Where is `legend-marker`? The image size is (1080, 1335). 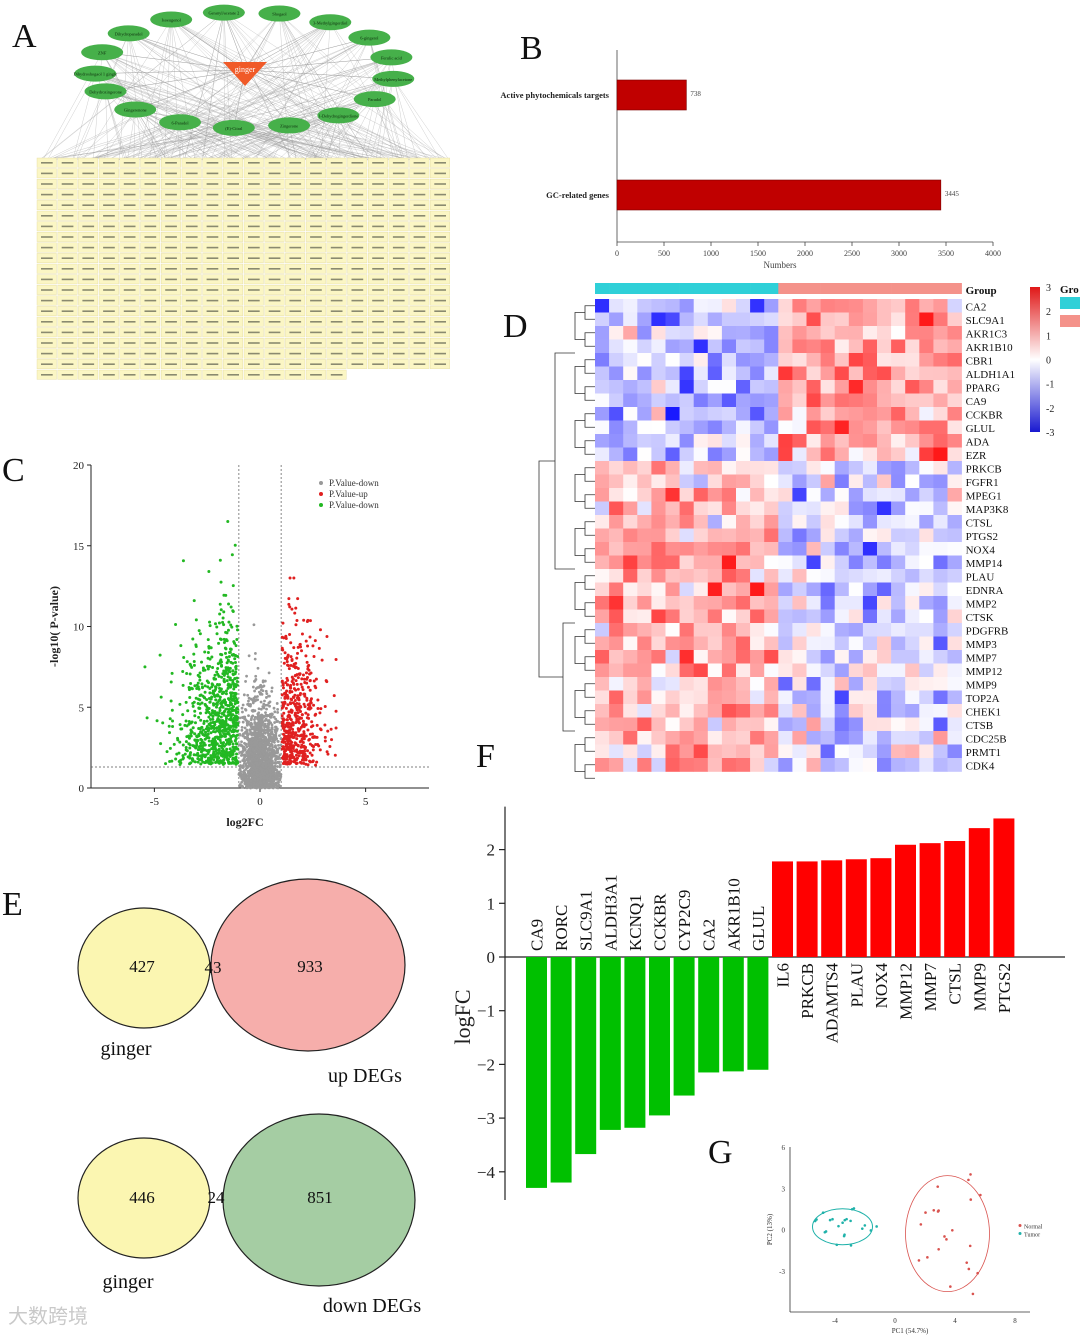 legend-marker is located at coordinates (321, 494).